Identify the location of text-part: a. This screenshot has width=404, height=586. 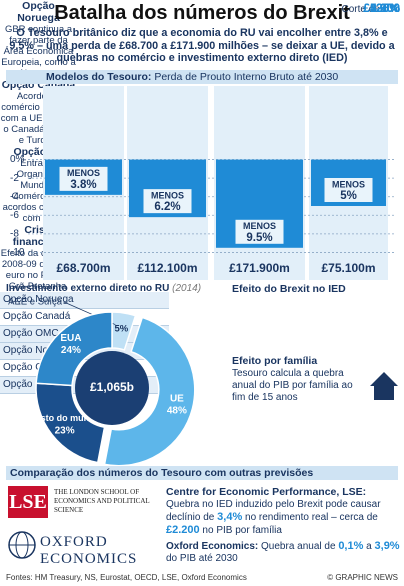
(369, 546).